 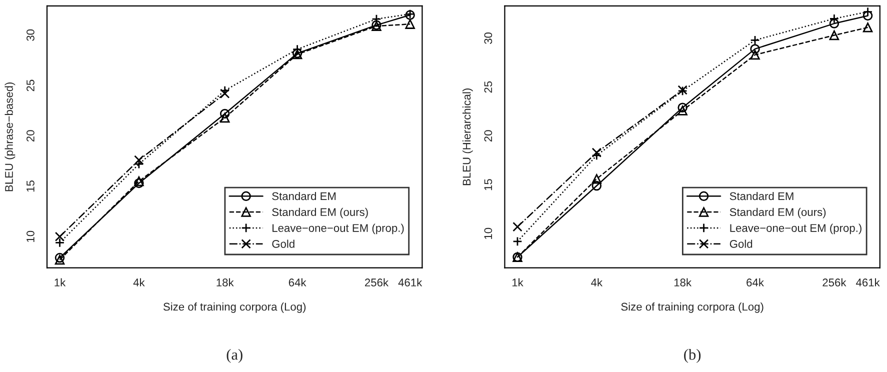 What do you see at coordinates (234, 356) in the screenshot?
I see `text: (a)` at bounding box center [234, 356].